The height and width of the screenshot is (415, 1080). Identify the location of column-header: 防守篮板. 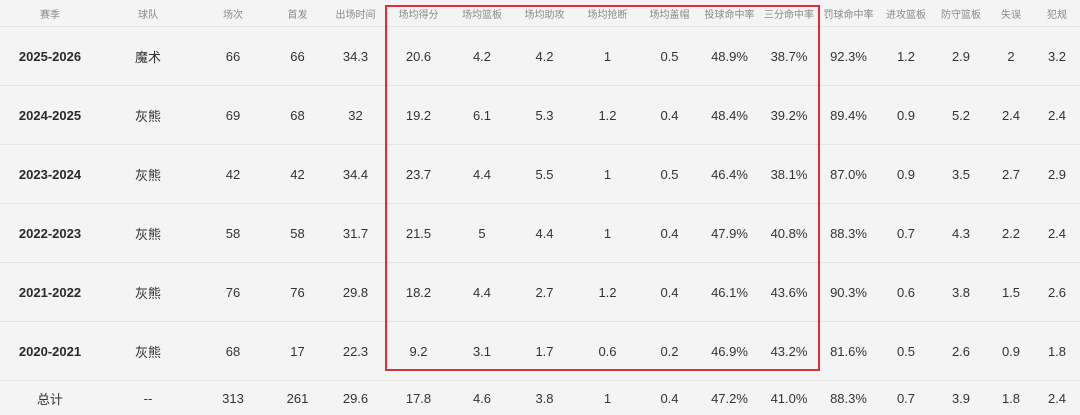
(961, 13).